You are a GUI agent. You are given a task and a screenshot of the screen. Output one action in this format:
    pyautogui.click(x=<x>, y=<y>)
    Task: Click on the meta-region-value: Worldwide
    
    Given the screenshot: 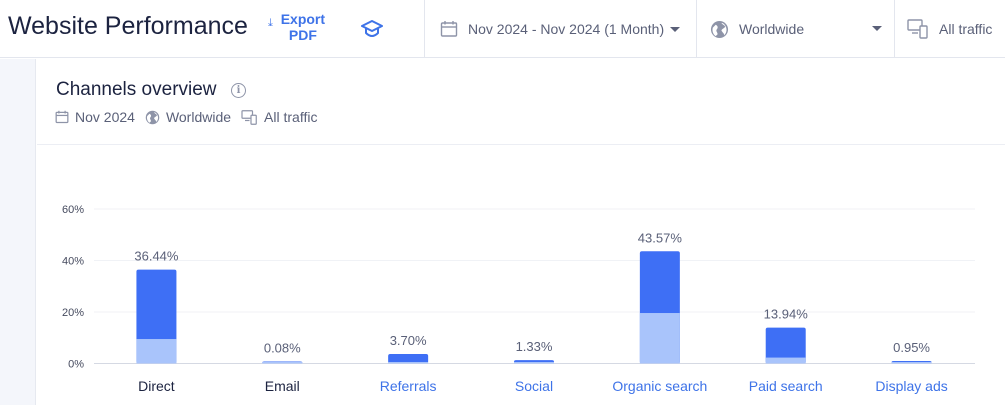 What is the action you would take?
    pyautogui.click(x=198, y=117)
    